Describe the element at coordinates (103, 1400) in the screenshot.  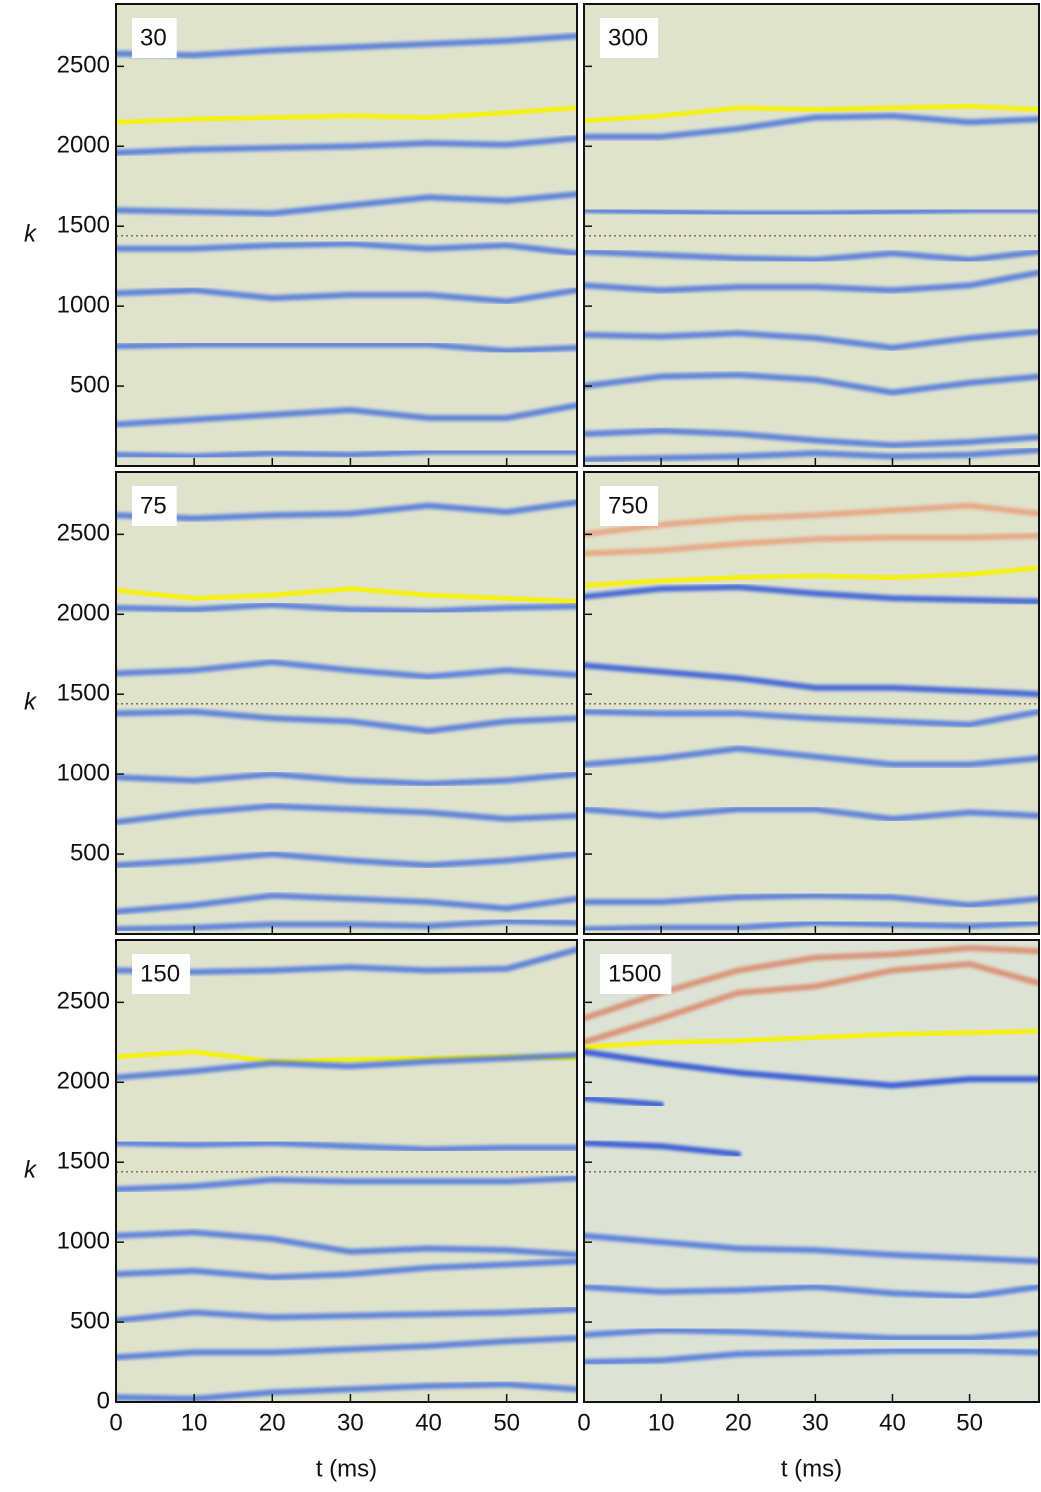
I see `y-tick-label: 0` at that location.